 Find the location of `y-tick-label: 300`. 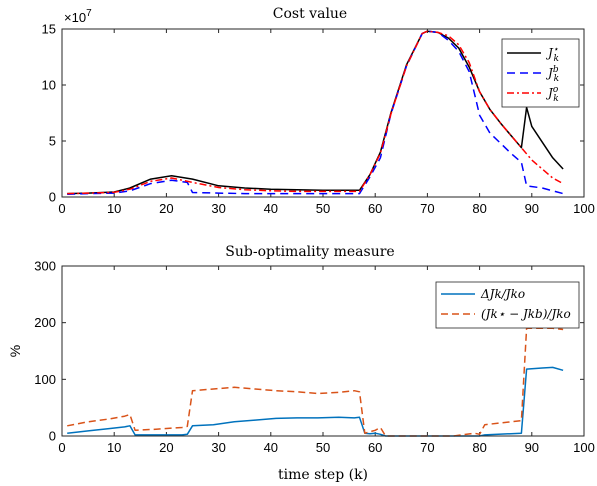

y-tick-label: 300 is located at coordinates (45, 266).